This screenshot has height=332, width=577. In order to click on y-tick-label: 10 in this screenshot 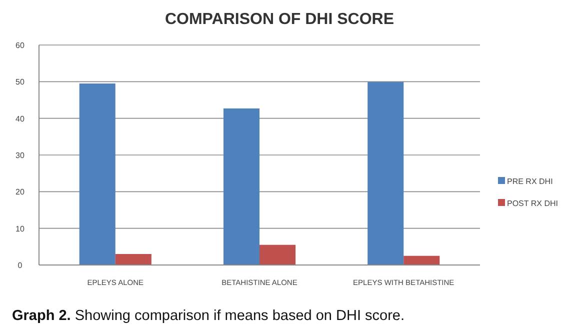, I will do `click(20, 229)`.